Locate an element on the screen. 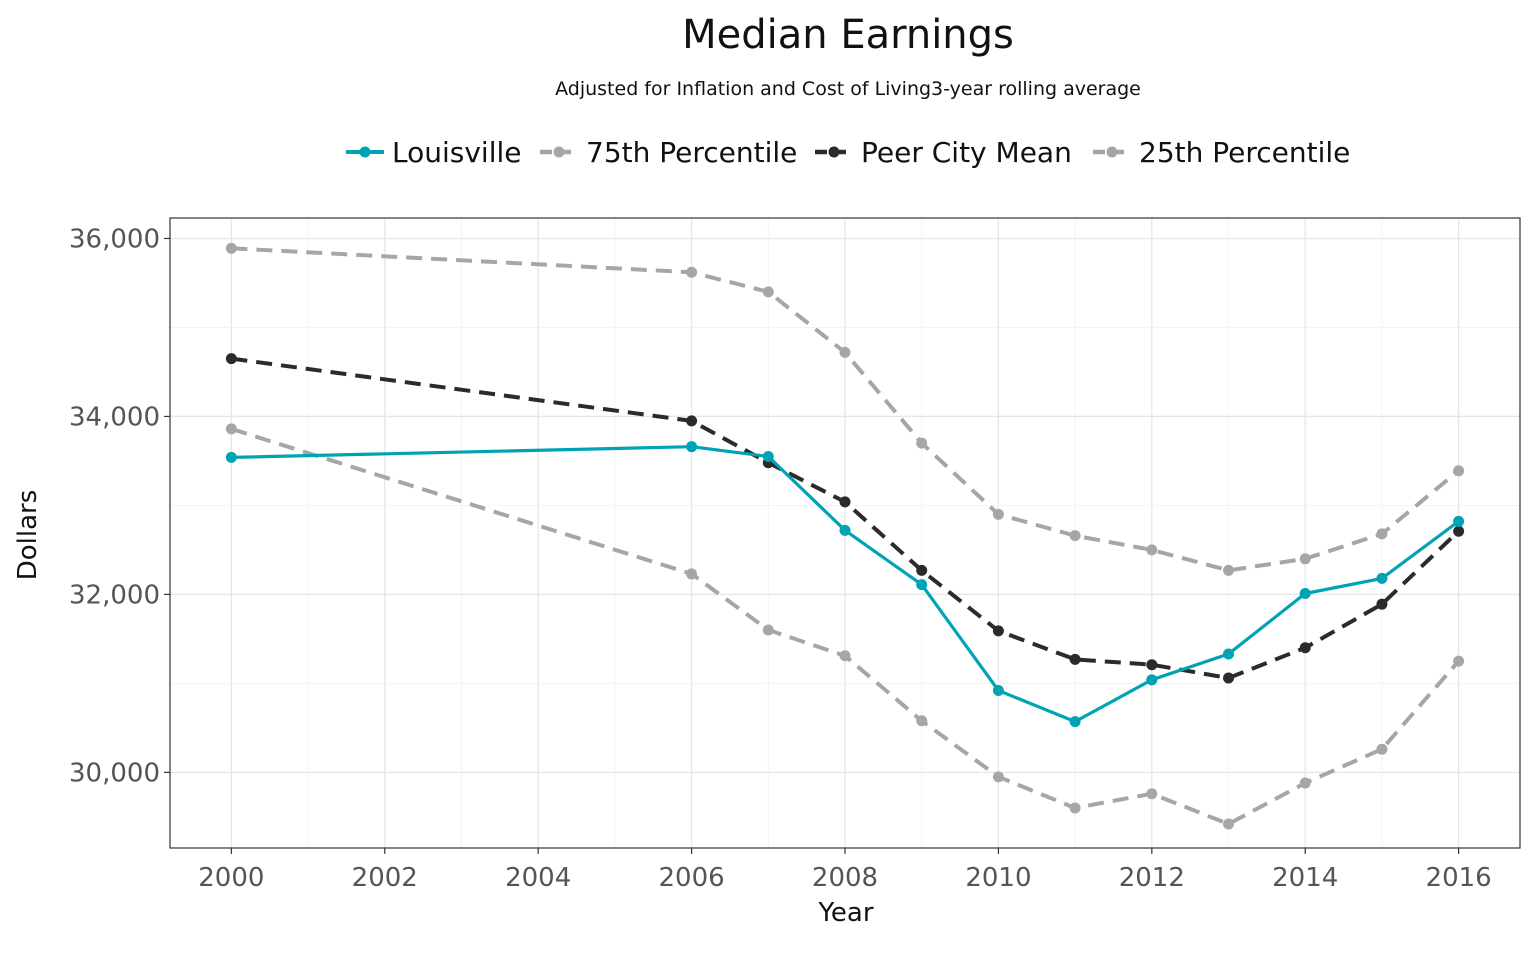 This screenshot has height=960, width=1536. legend-item-25th-percentile: 25th Percentile is located at coordinates (1221, 152).